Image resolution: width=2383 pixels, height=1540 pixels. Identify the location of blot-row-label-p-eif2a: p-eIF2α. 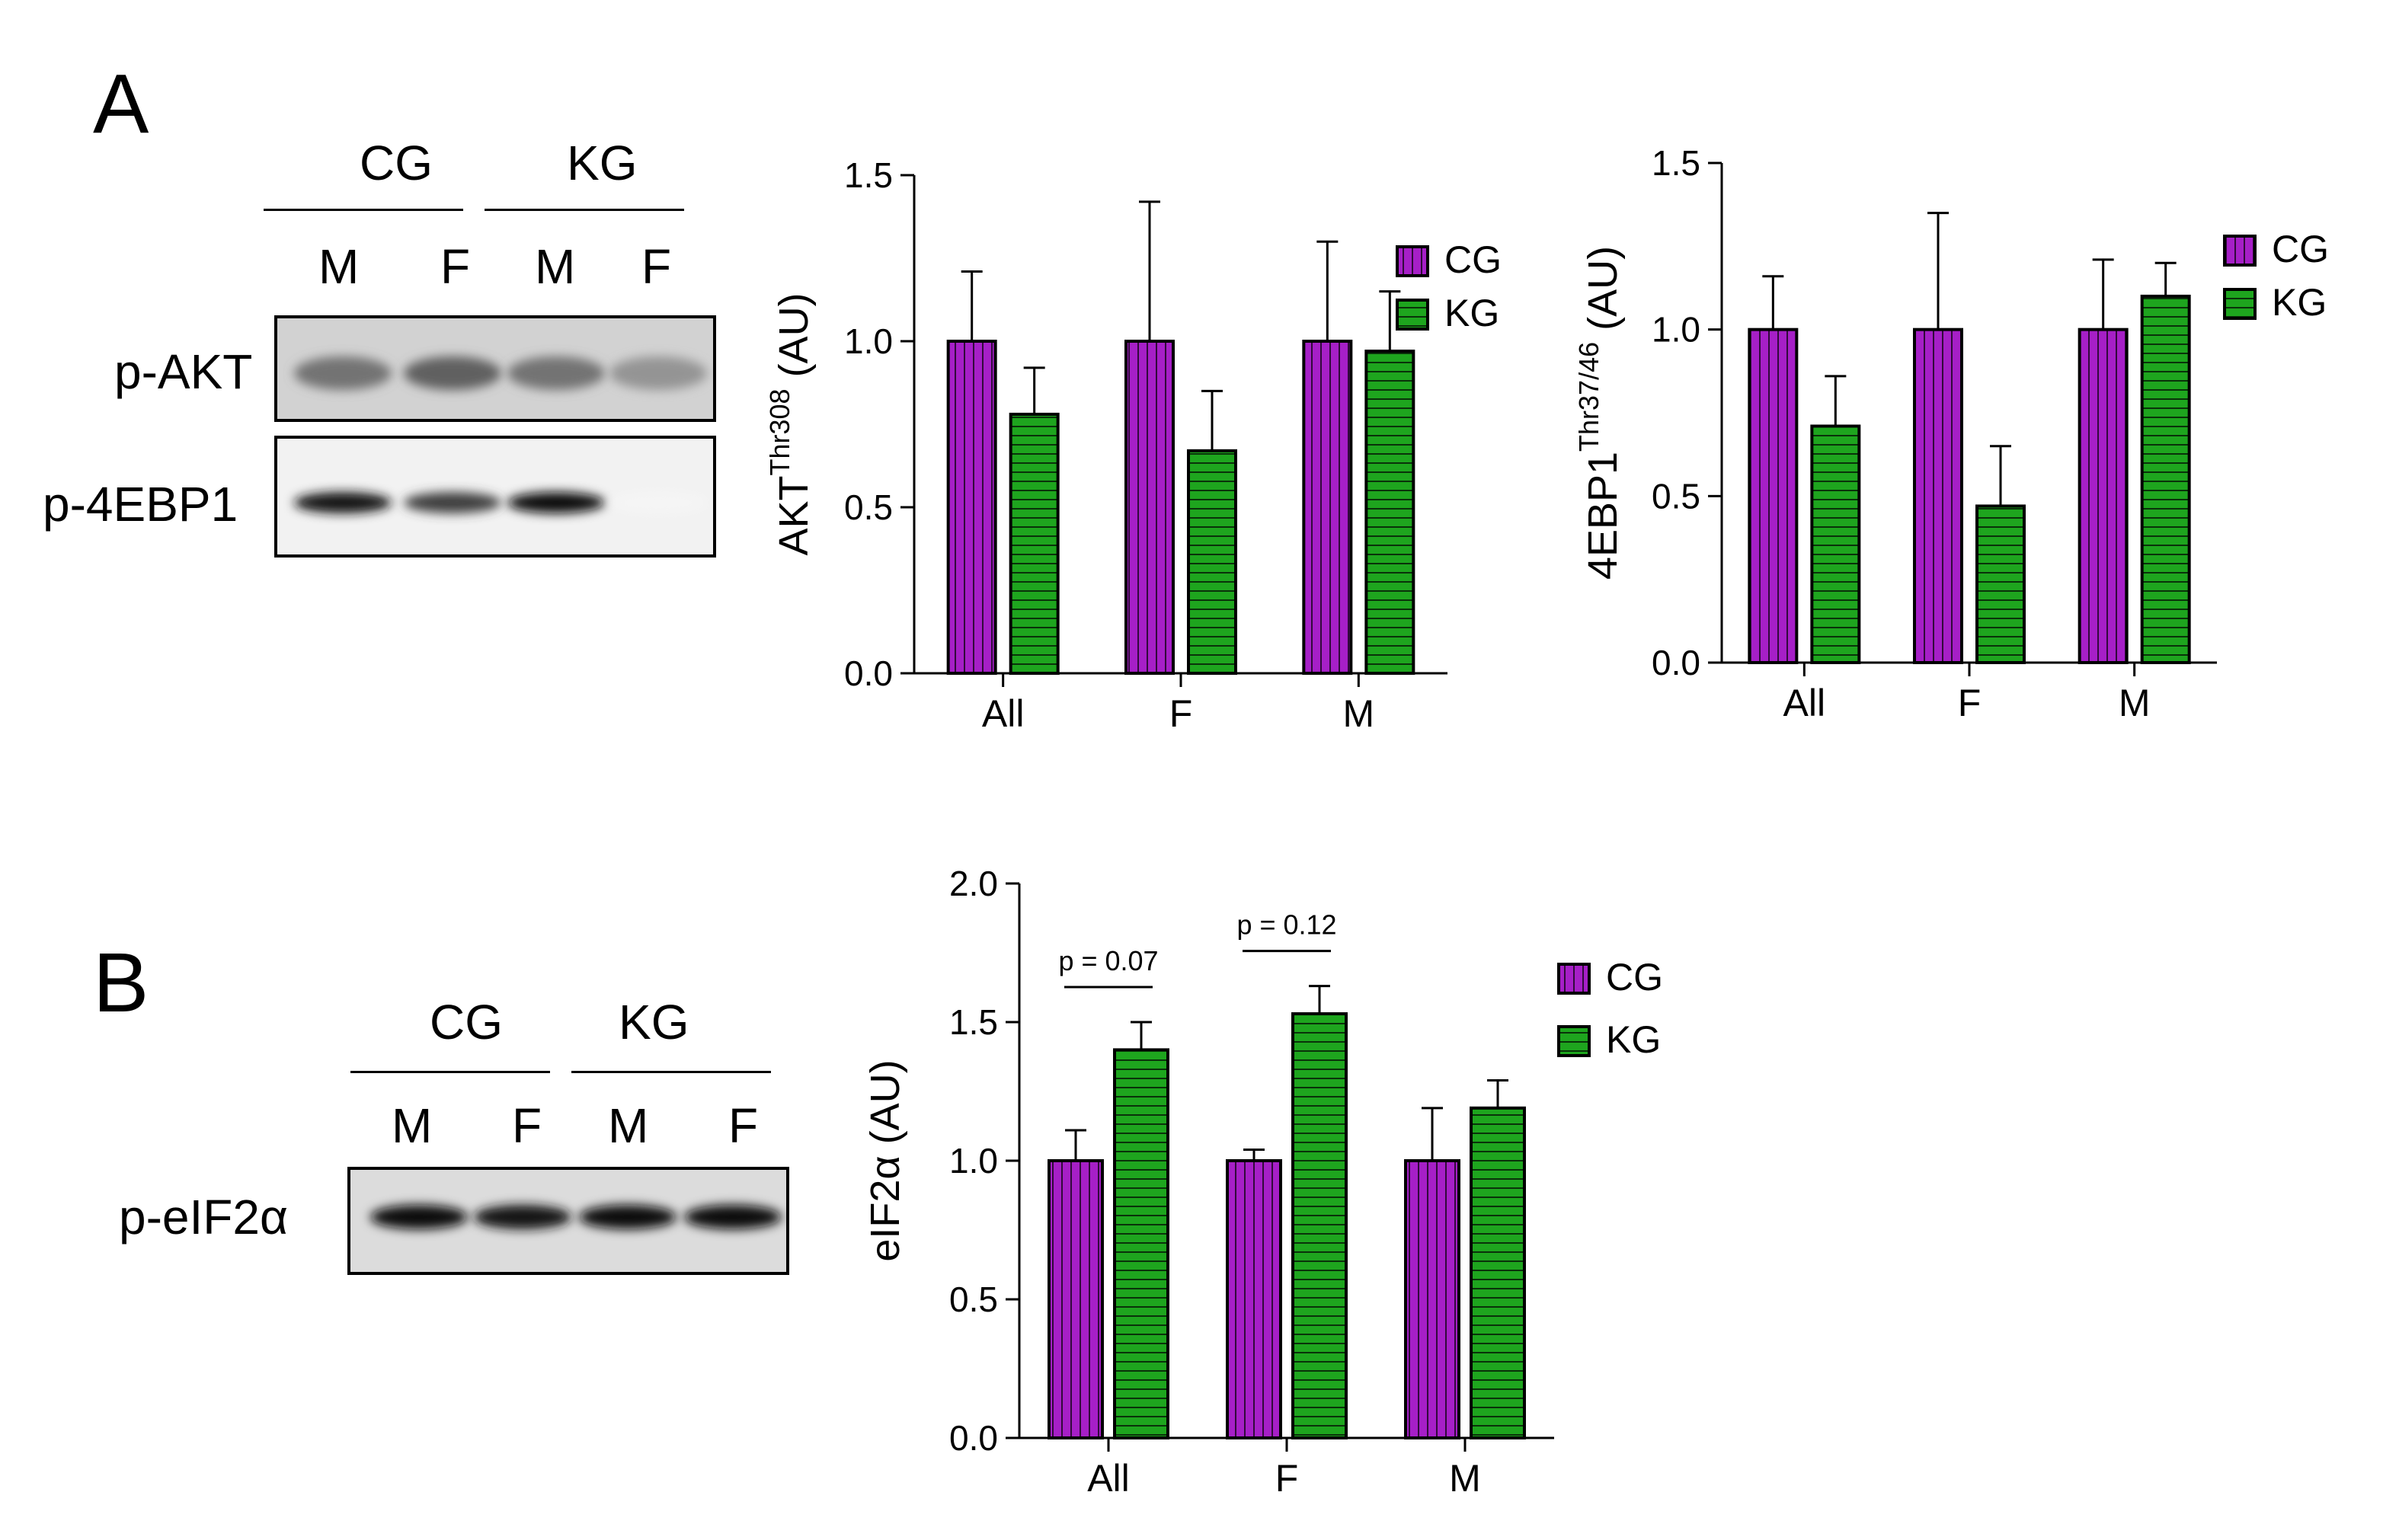
(203, 1217).